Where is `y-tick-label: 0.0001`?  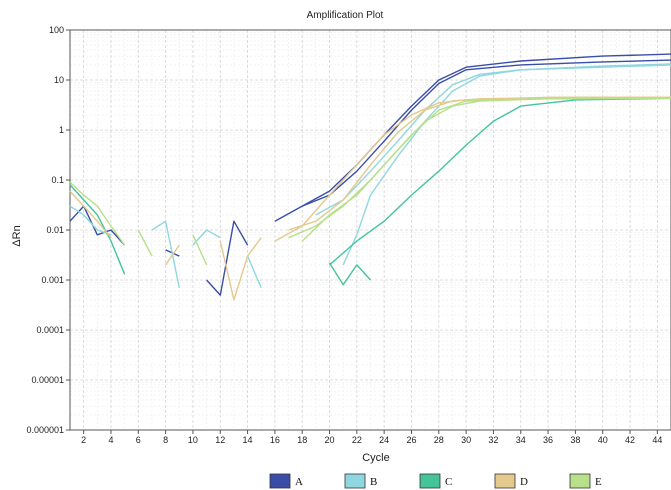
y-tick-label: 0.0001 is located at coordinates (50, 330).